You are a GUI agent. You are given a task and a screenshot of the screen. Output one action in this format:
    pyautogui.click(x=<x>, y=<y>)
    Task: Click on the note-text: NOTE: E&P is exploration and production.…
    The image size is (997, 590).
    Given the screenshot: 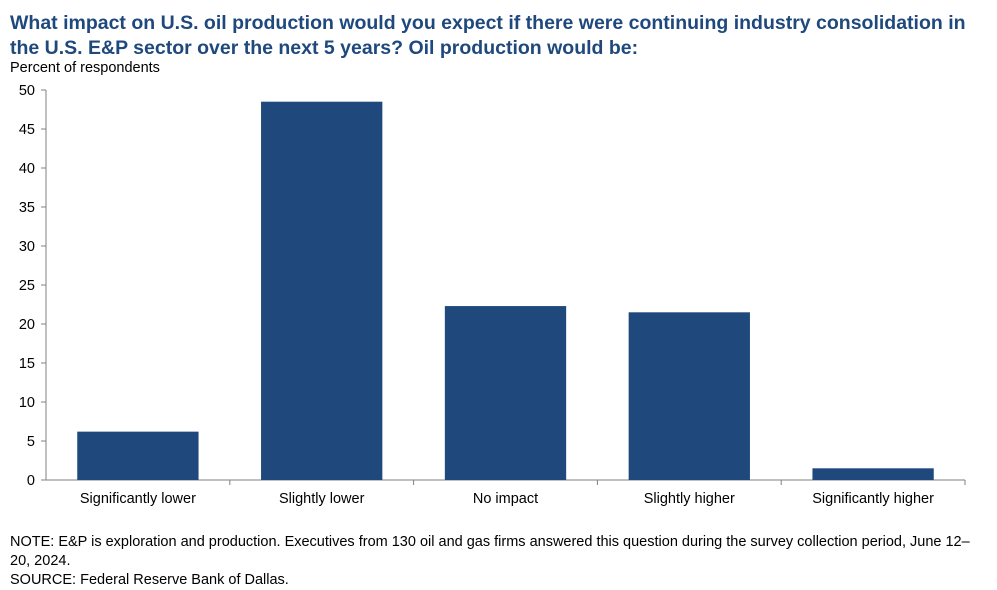 What is the action you would take?
    pyautogui.click(x=490, y=551)
    